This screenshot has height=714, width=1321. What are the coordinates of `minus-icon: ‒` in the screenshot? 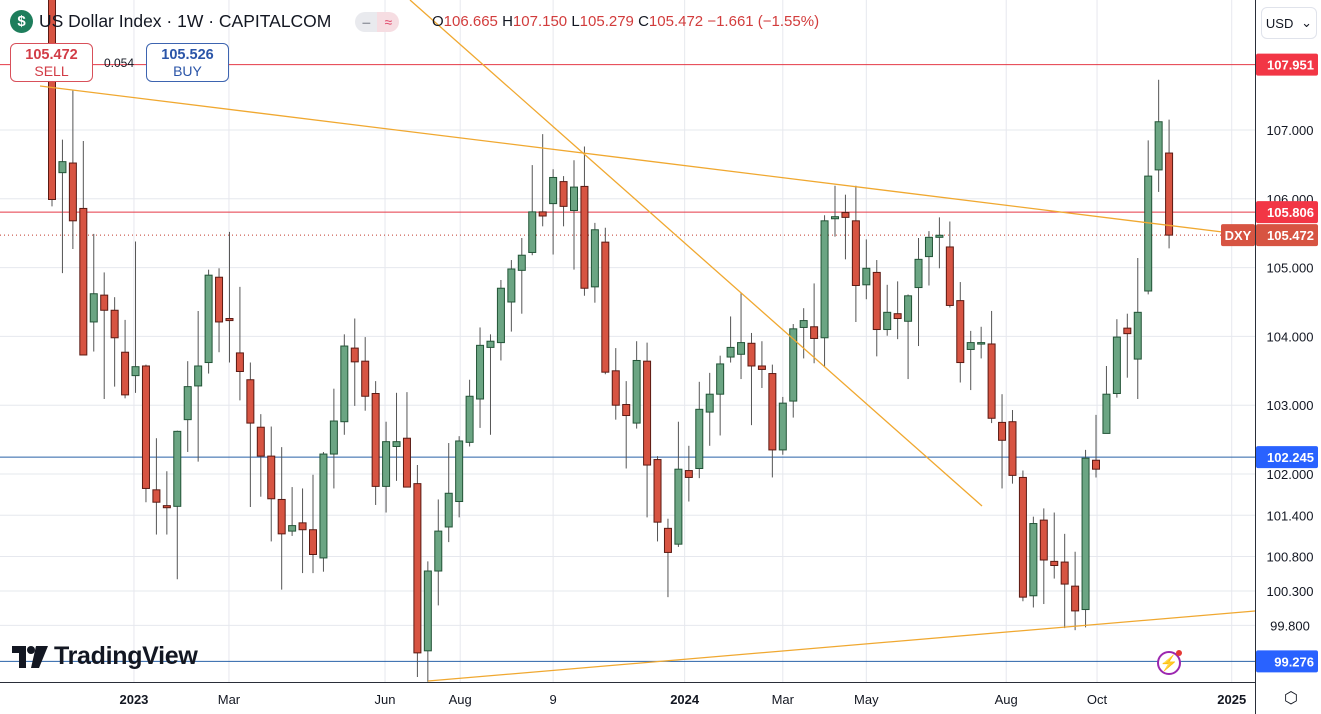 It's located at (366, 21).